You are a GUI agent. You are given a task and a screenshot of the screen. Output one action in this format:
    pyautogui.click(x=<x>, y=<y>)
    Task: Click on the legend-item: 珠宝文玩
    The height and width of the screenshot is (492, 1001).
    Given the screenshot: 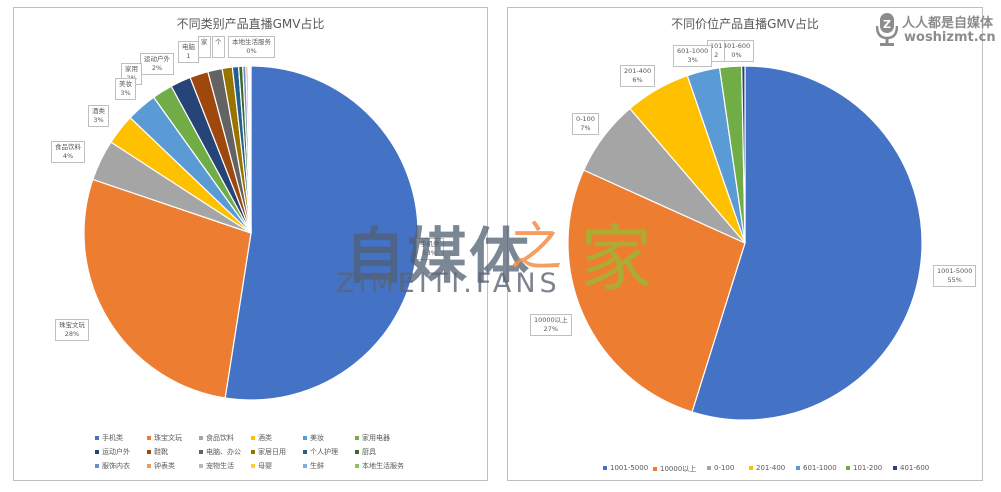 What is the action you would take?
    pyautogui.click(x=164, y=438)
    